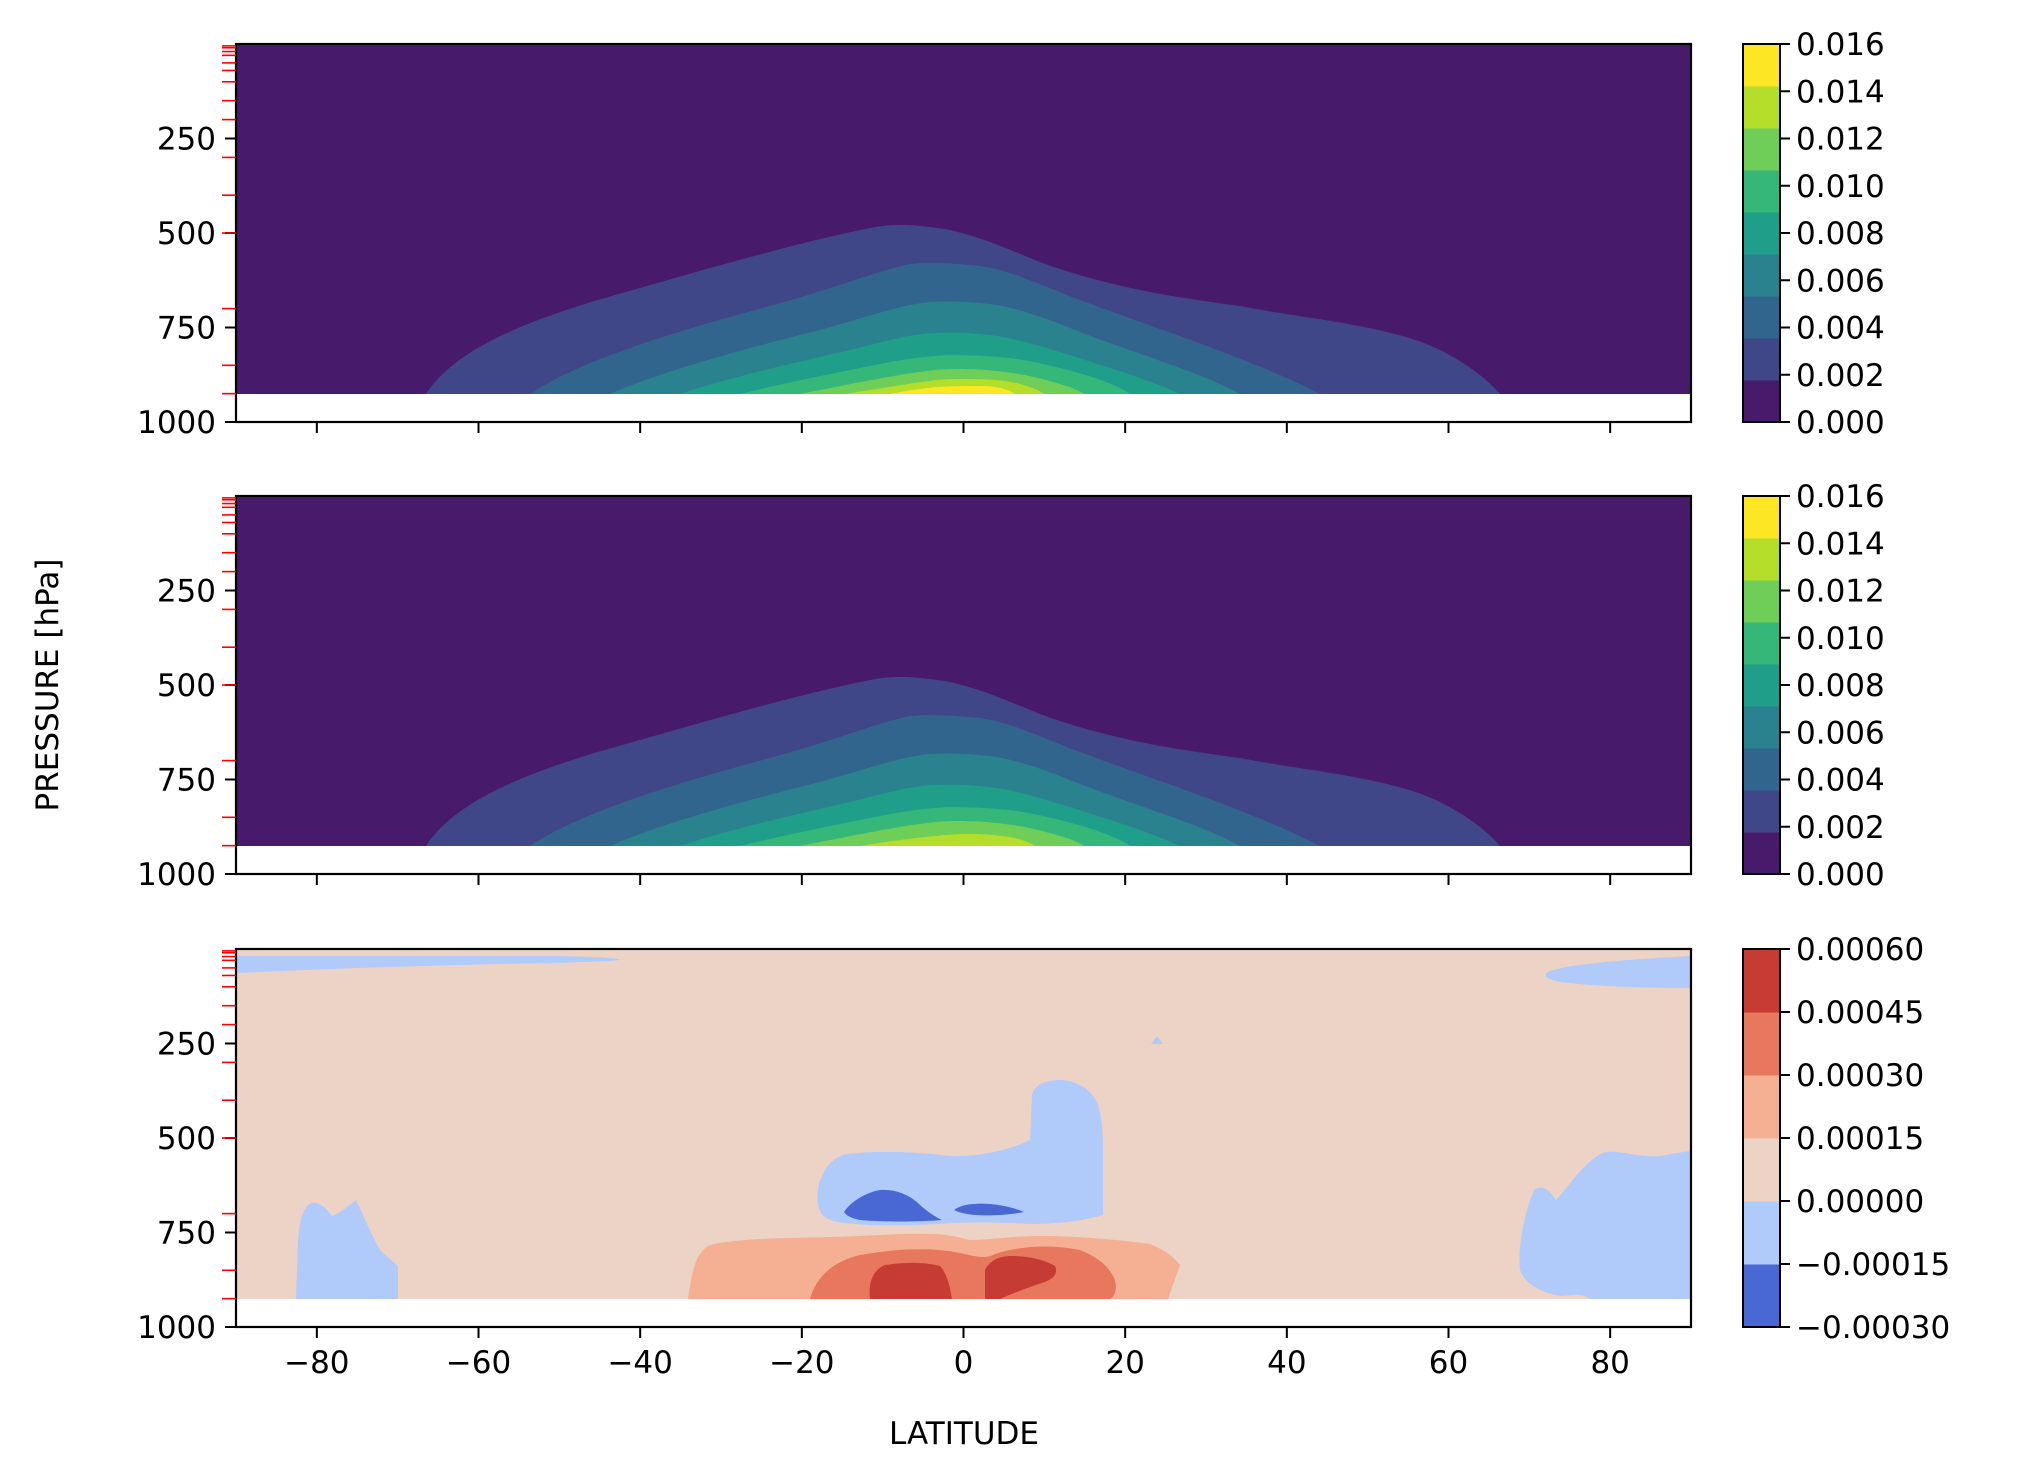 The width and height of the screenshot is (2025, 1474). What do you see at coordinates (229, 672) in the screenshot?
I see `pressure-markers-middle` at bounding box center [229, 672].